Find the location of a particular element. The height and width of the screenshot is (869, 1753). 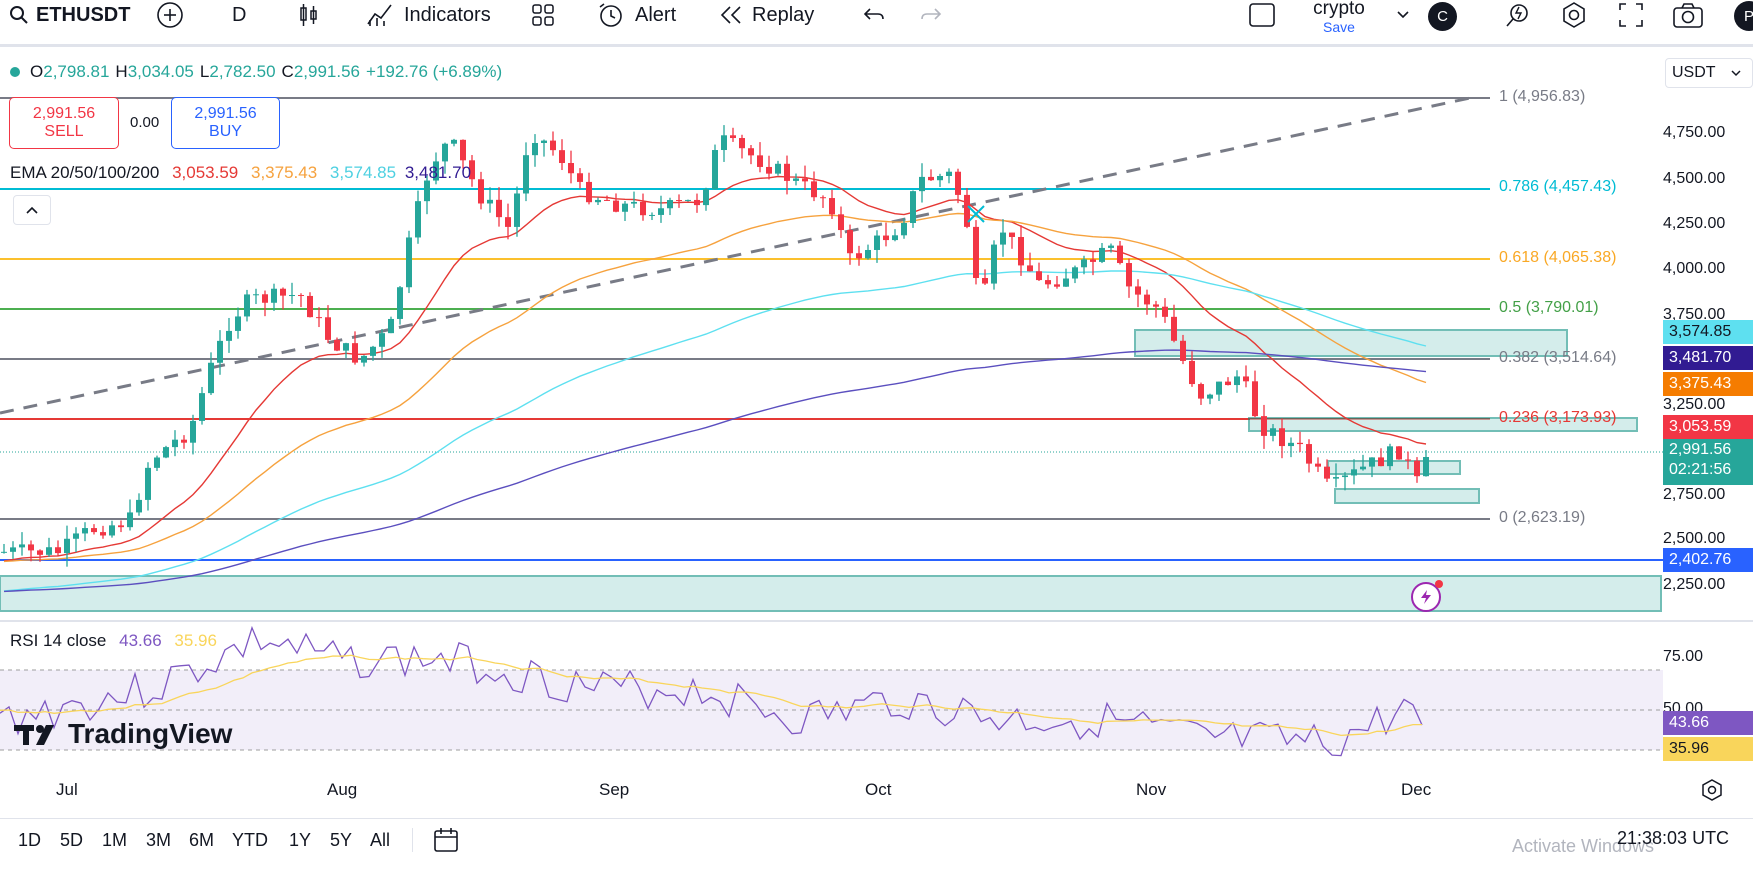

sell-button: 2,991.56 SELL is located at coordinates (64, 123).